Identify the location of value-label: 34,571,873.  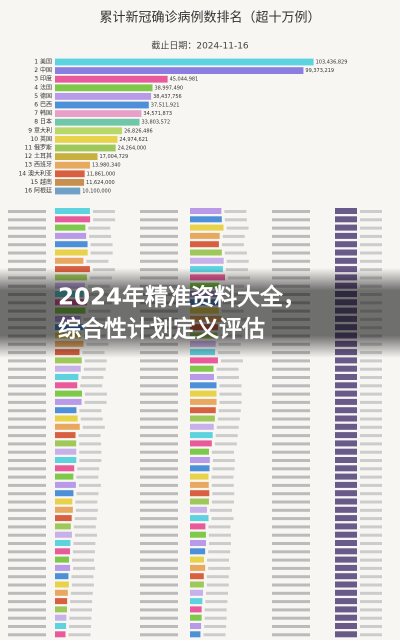
(157, 114).